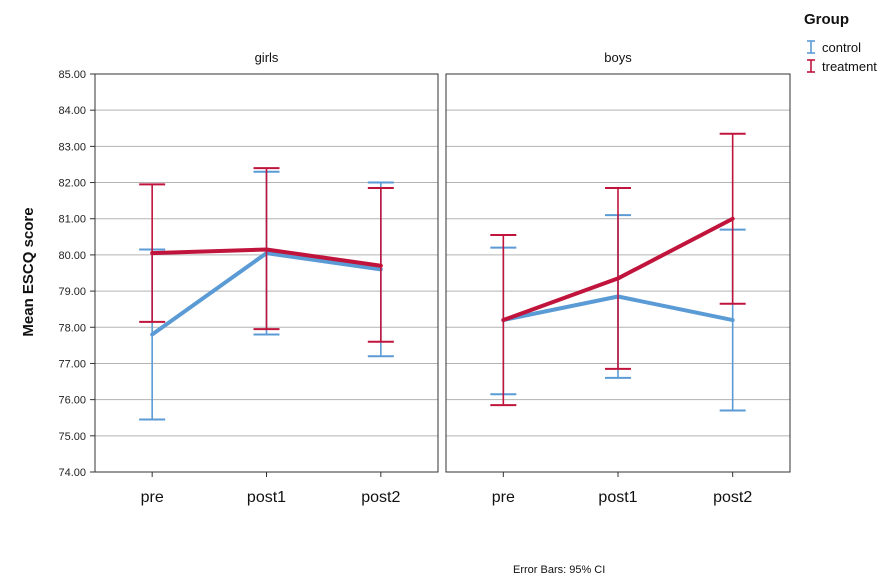 The image size is (884, 585). What do you see at coordinates (559, 570) in the screenshot?
I see `footnote: Error Bars: 95% CI` at bounding box center [559, 570].